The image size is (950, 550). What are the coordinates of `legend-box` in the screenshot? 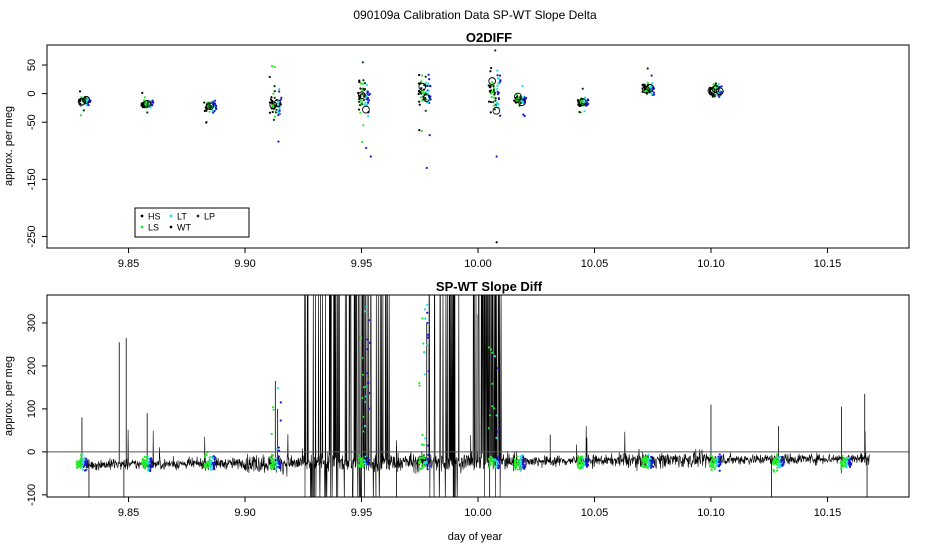 It's located at (192, 222).